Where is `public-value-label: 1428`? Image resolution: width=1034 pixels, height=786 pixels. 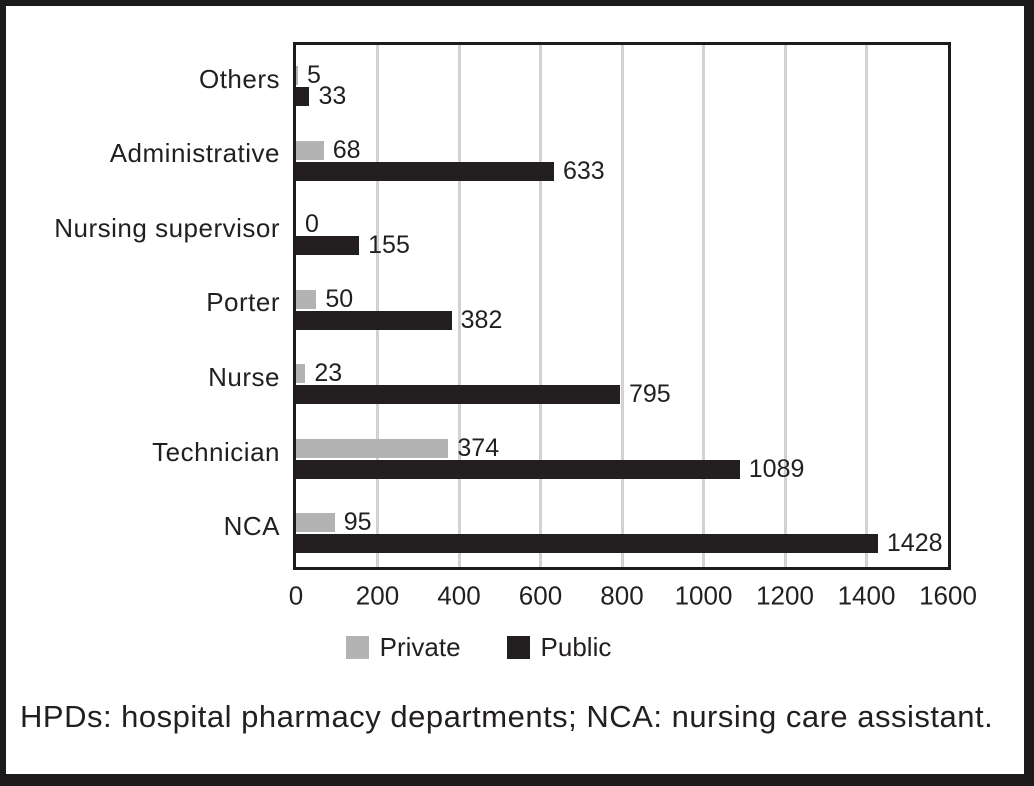
public-value-label: 1428 is located at coordinates (914, 543).